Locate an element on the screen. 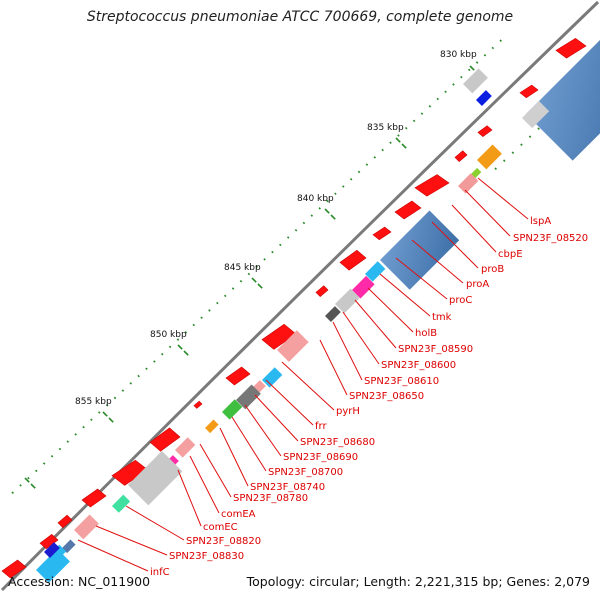  gene-label: proB is located at coordinates (492, 269).